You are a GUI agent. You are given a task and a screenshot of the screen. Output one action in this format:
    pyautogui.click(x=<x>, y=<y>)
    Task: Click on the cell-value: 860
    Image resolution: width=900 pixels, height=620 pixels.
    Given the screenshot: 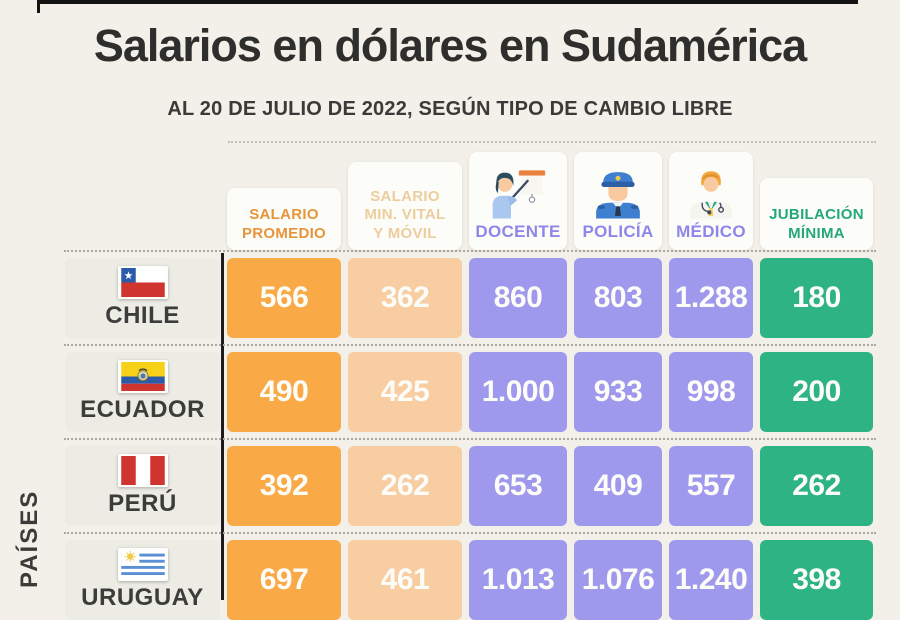 What is the action you would take?
    pyautogui.click(x=518, y=297)
    